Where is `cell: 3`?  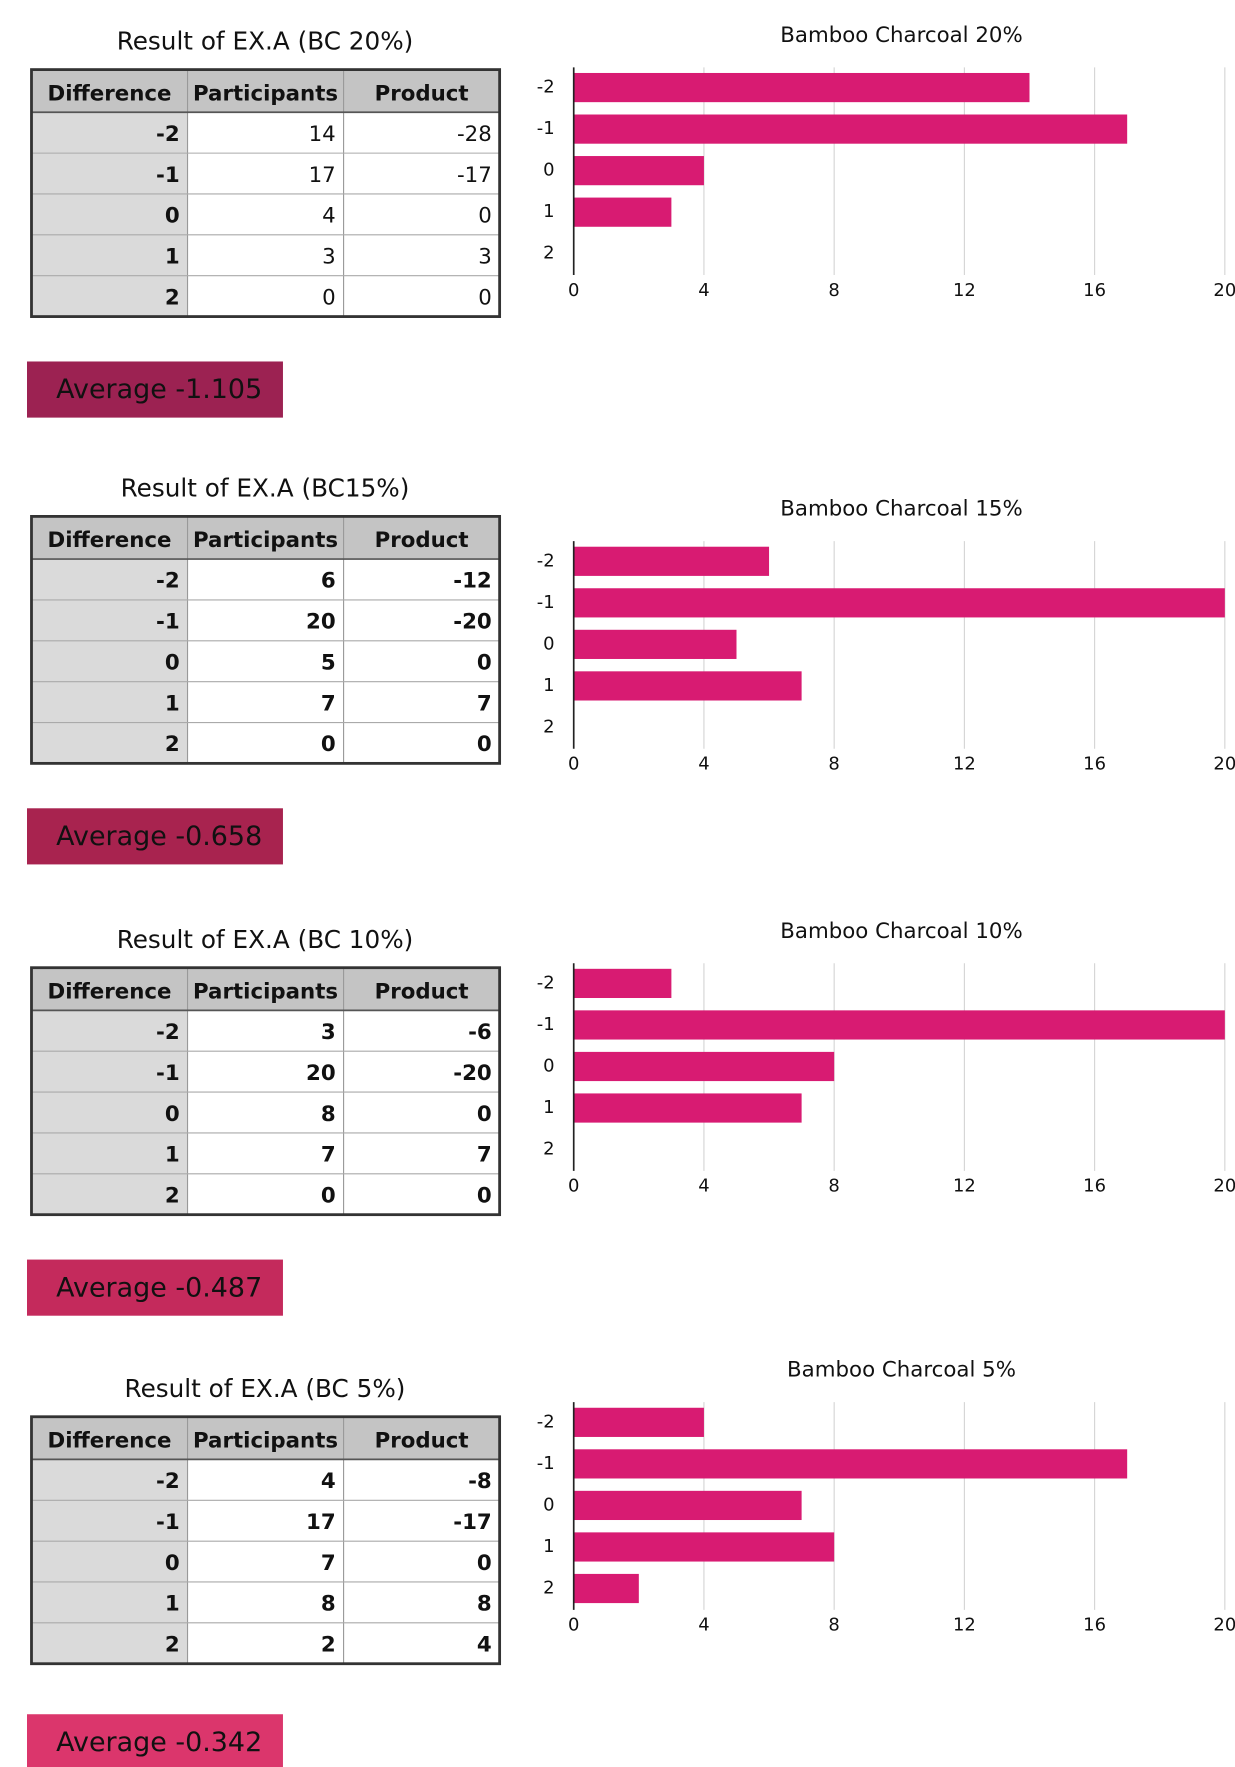
cell: 3 is located at coordinates (485, 257).